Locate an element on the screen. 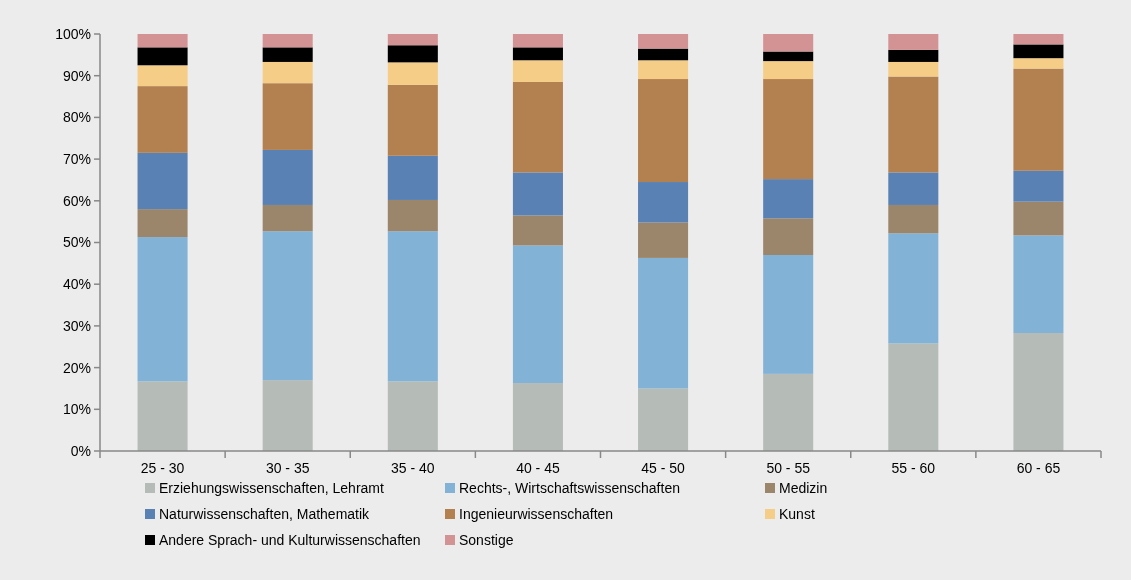  x-tick-label: 55 - 60 is located at coordinates (913, 468).